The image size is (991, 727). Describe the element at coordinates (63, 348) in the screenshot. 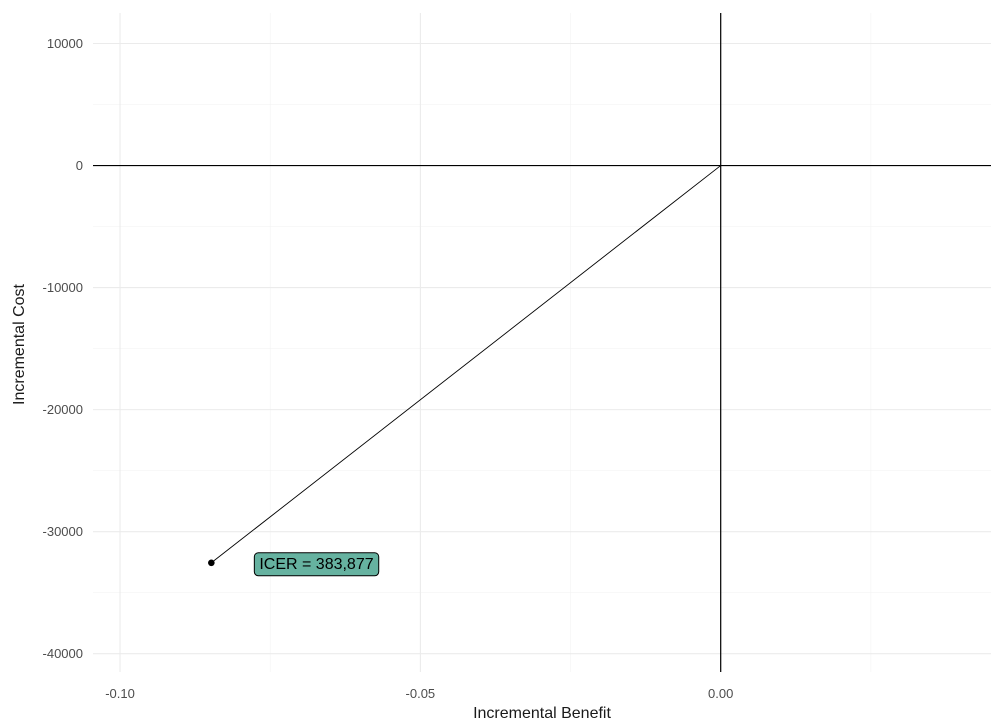

I see `y-axis-ticks: -40000 -30000 -20000 -10000 0 10000` at that location.